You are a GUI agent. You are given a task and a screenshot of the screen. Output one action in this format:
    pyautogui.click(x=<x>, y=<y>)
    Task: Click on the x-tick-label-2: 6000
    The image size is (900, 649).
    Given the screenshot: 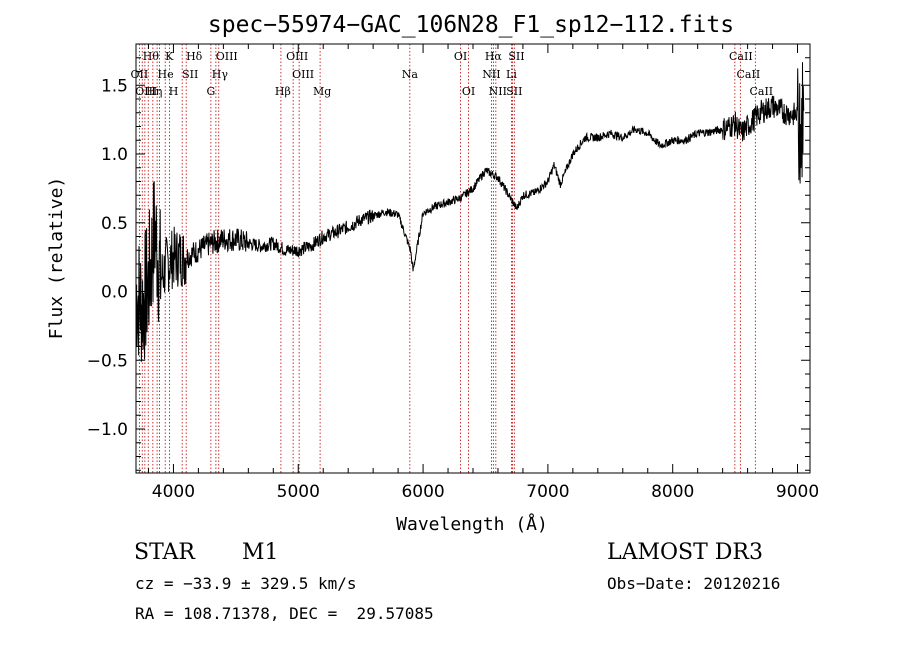 What is the action you would take?
    pyautogui.click(x=422, y=492)
    